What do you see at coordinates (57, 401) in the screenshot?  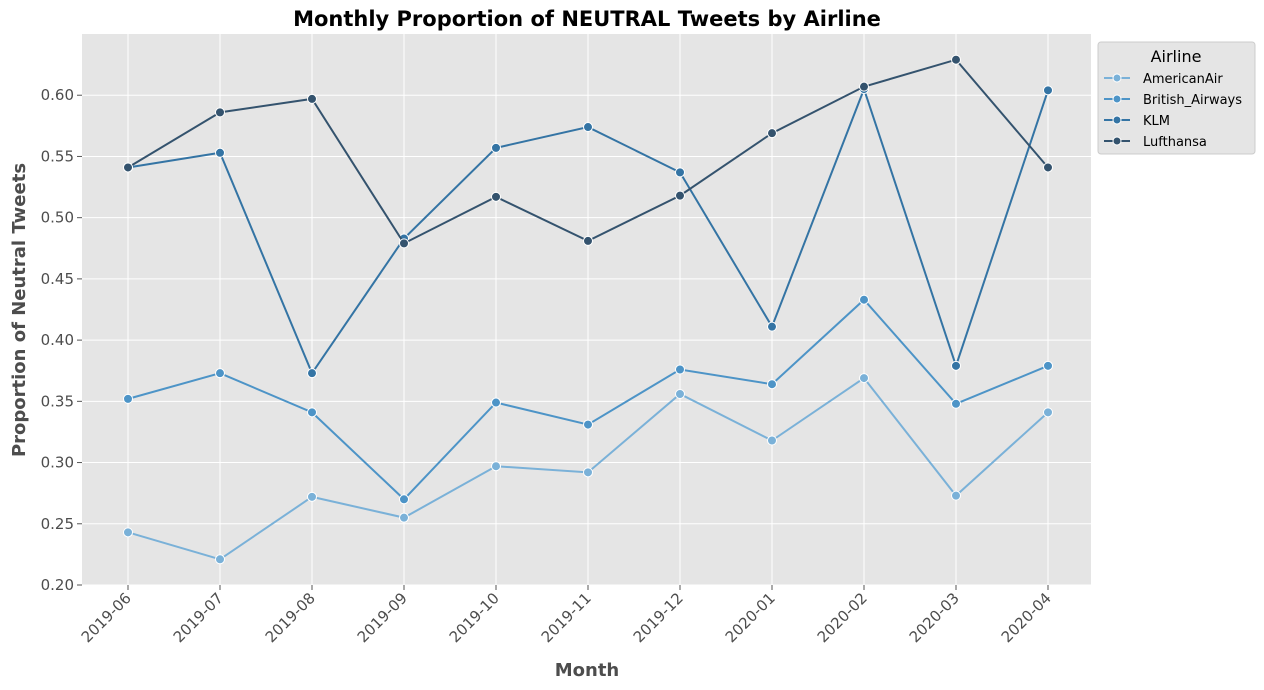 I see `y-tick-label: 0.35` at bounding box center [57, 401].